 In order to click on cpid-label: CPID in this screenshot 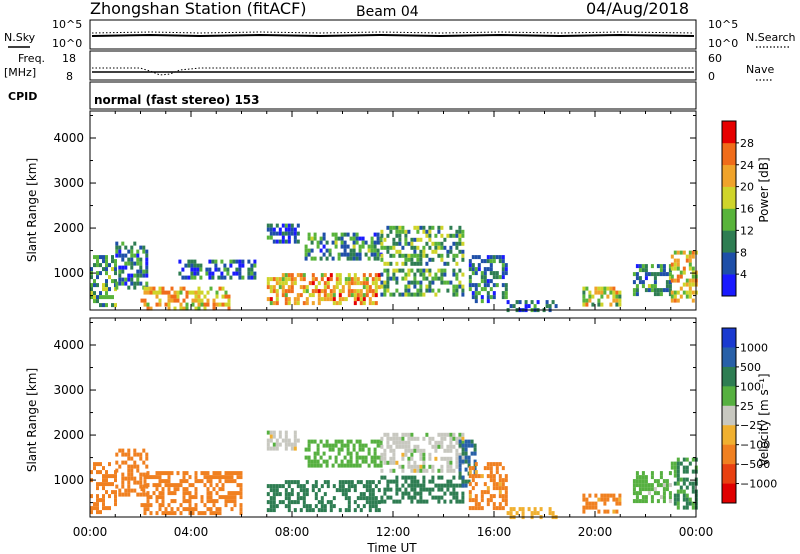, I will do `click(22, 96)`.